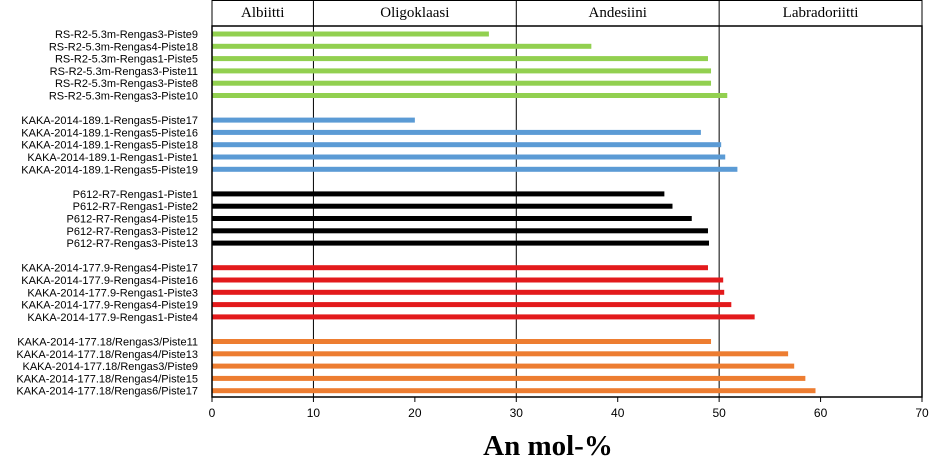  Describe the element at coordinates (107, 392) in the screenshot. I see `category-label-4-4: KAKA-2014-177.18/Rengas6/Piste17` at that location.